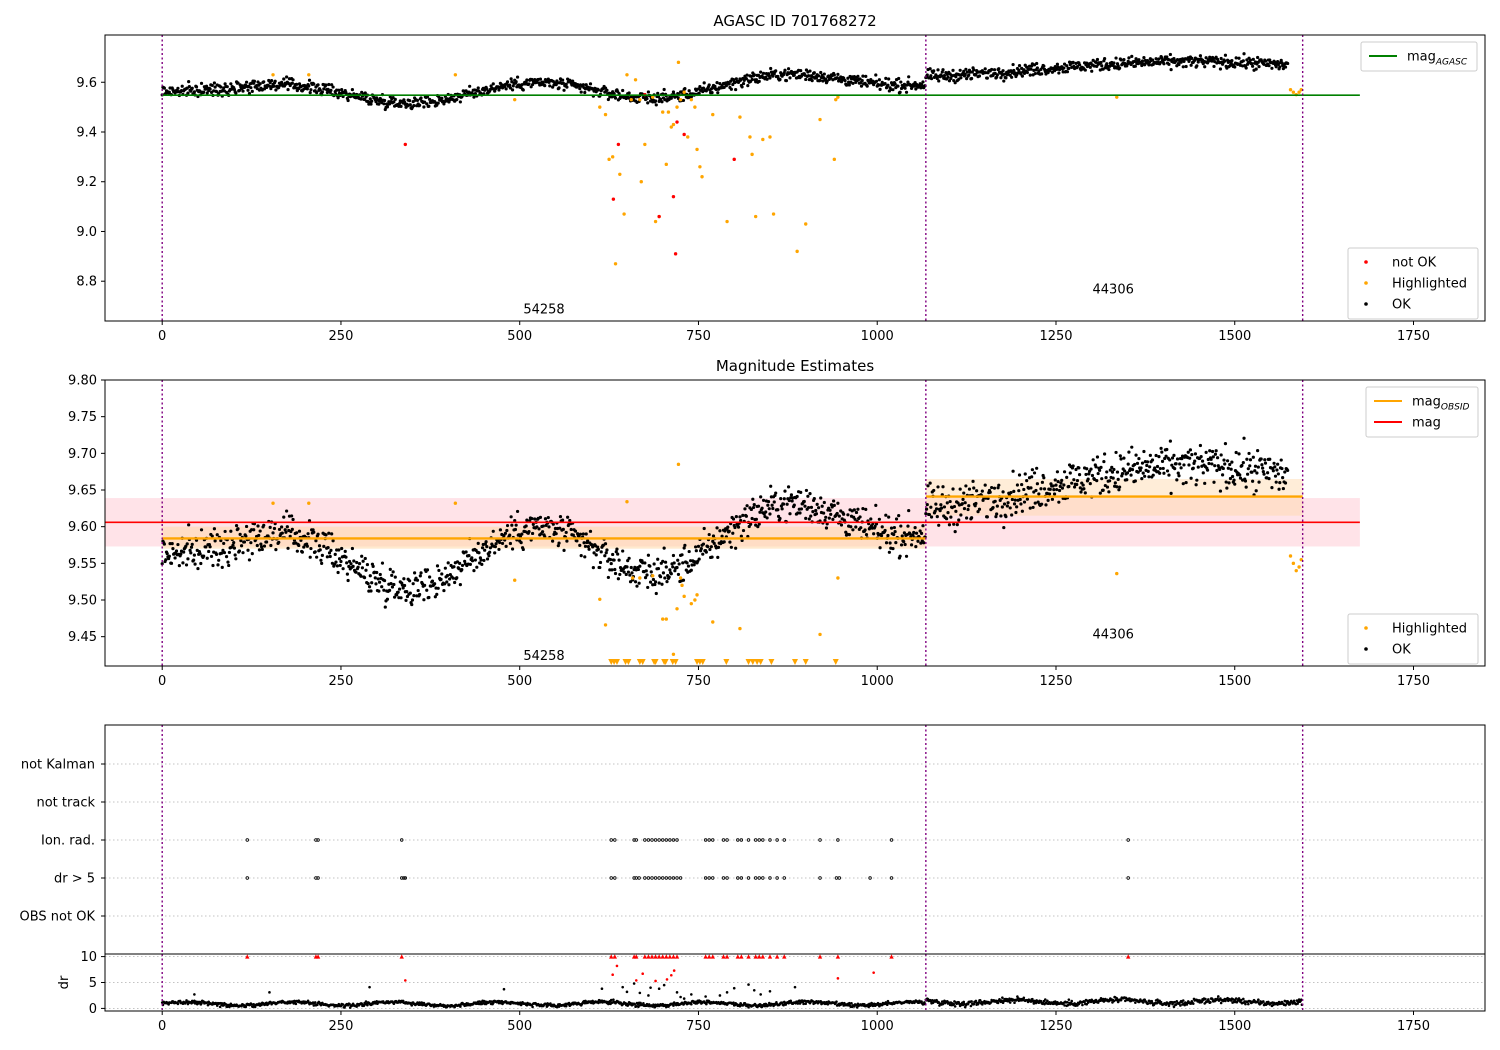 This screenshot has height=1050, width=1500. Describe the element at coordinates (748, 662) in the screenshot. I see `clipped-highlight-marker` at that location.